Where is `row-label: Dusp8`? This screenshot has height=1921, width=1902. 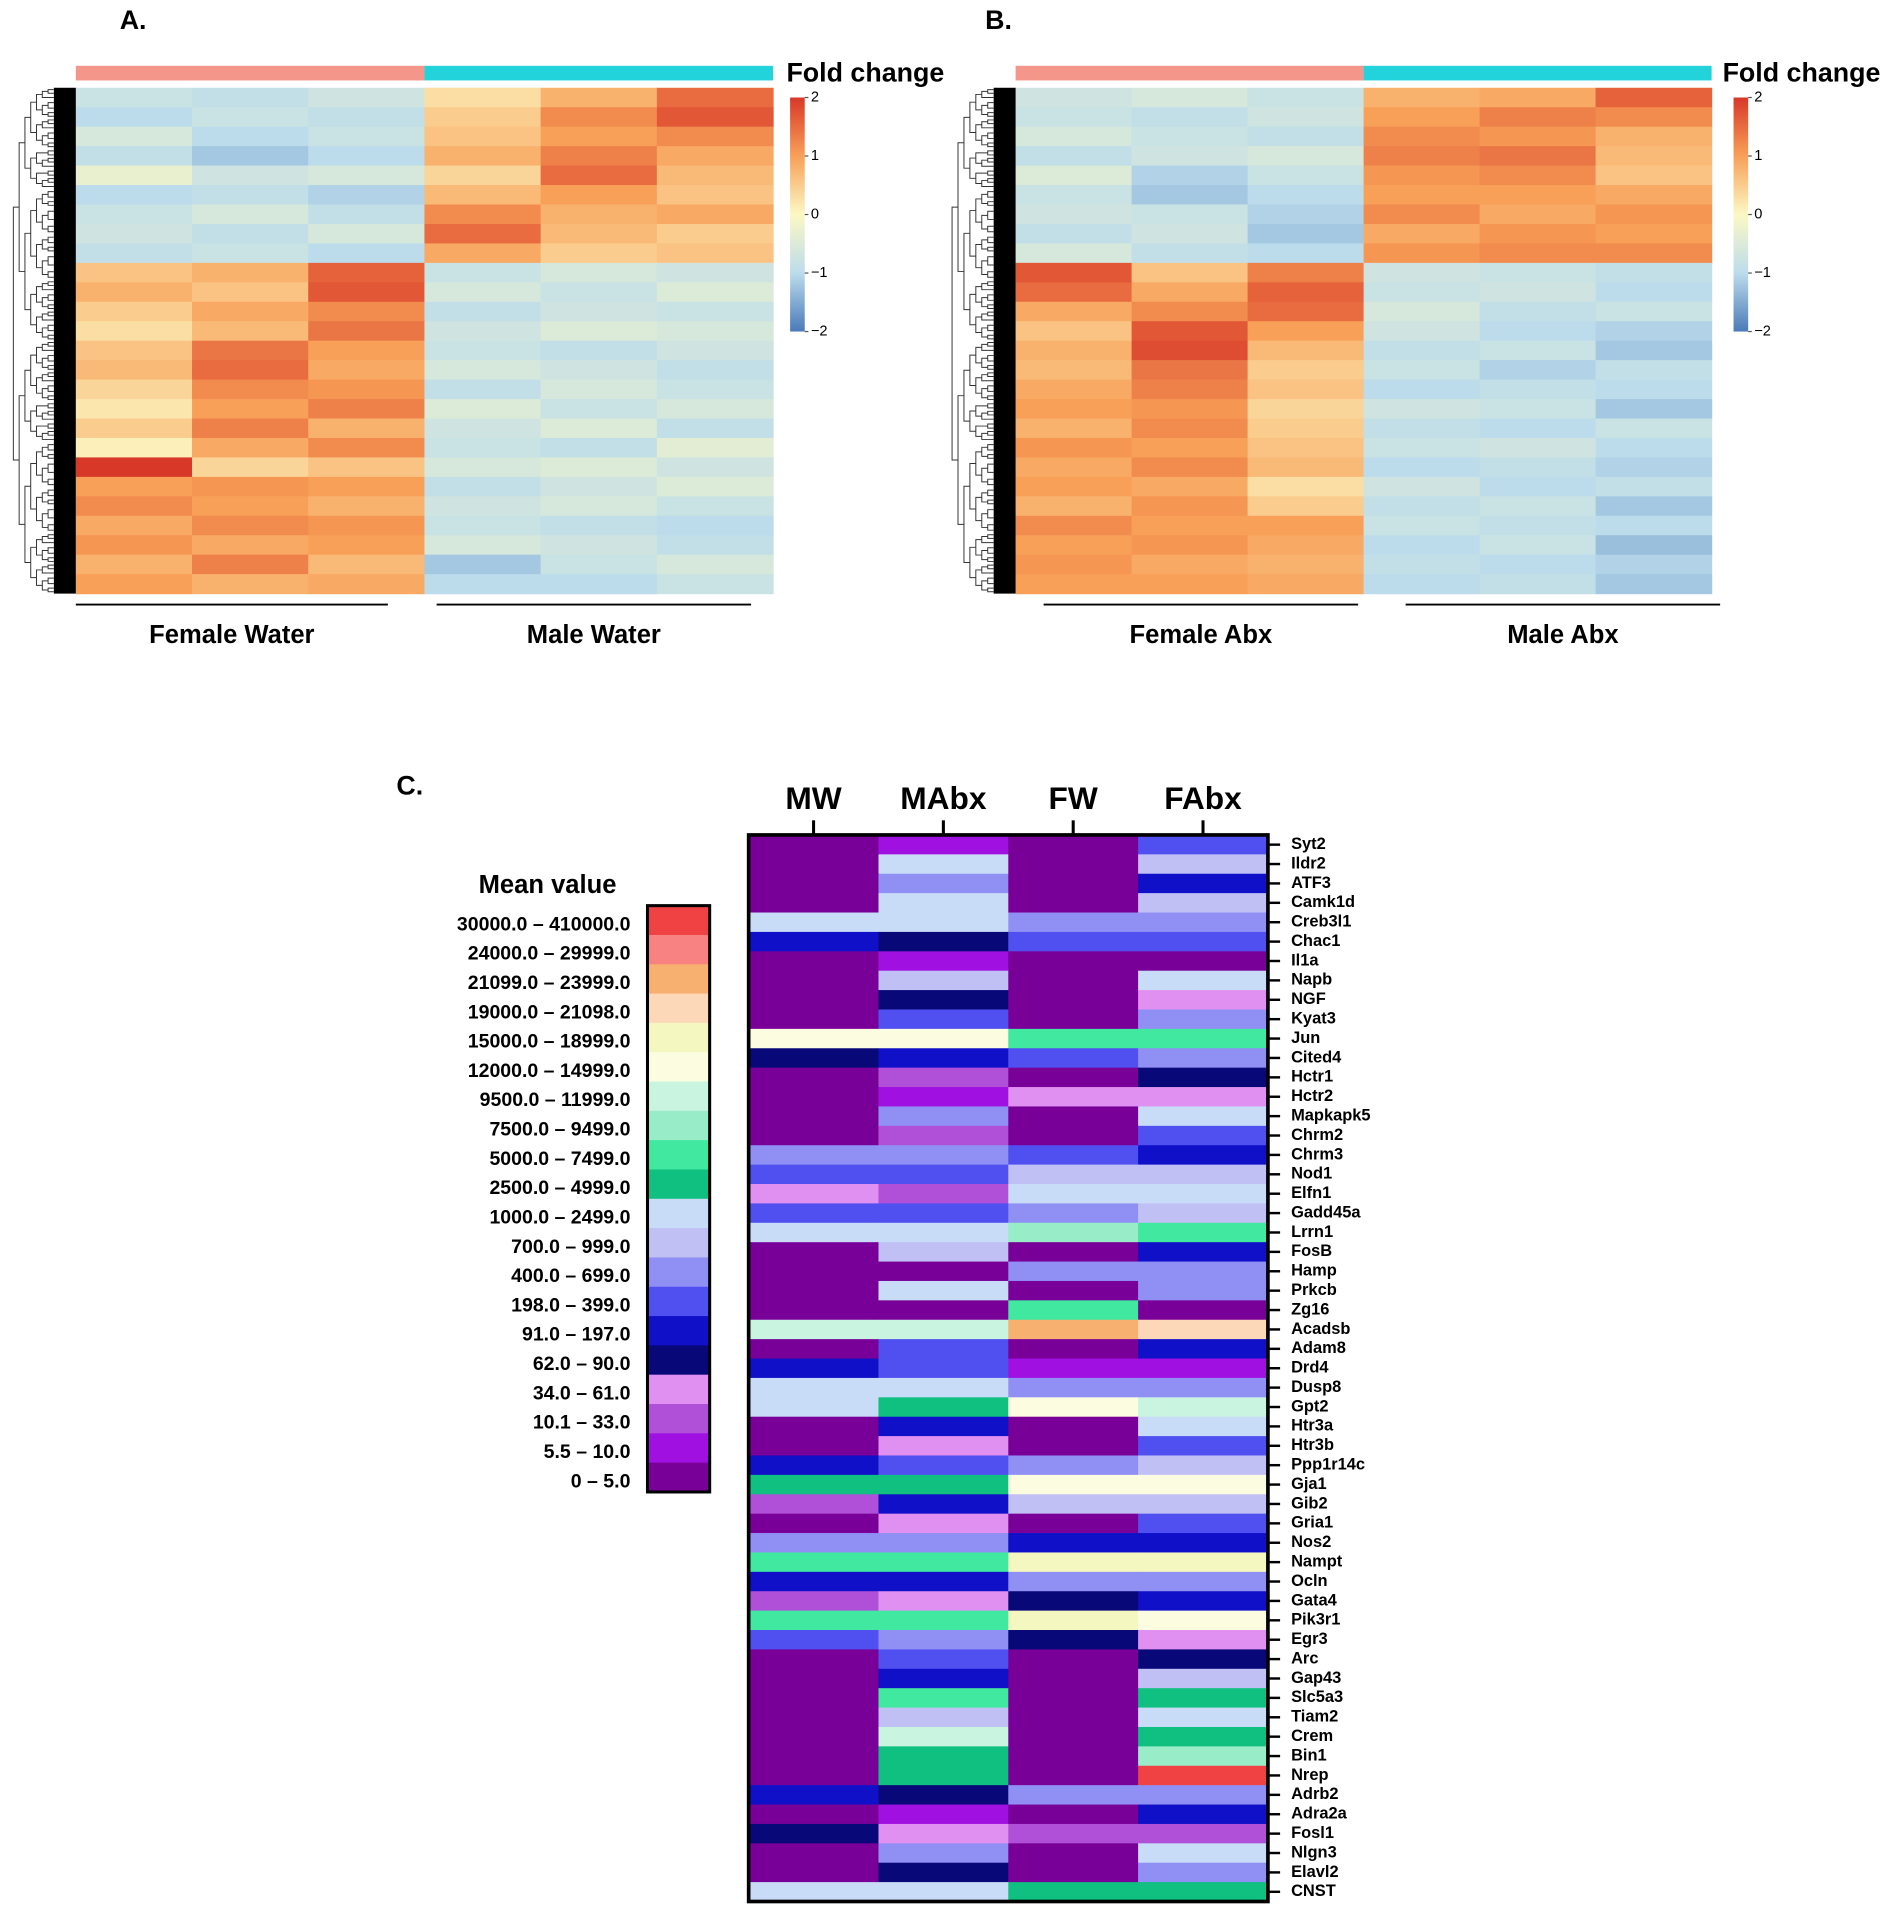 row-label: Dusp8 is located at coordinates (1316, 1387).